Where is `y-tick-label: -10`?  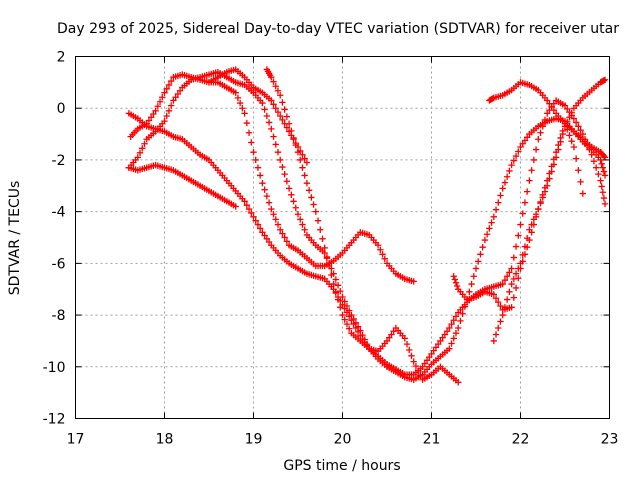
y-tick-label: -10 is located at coordinates (54, 368).